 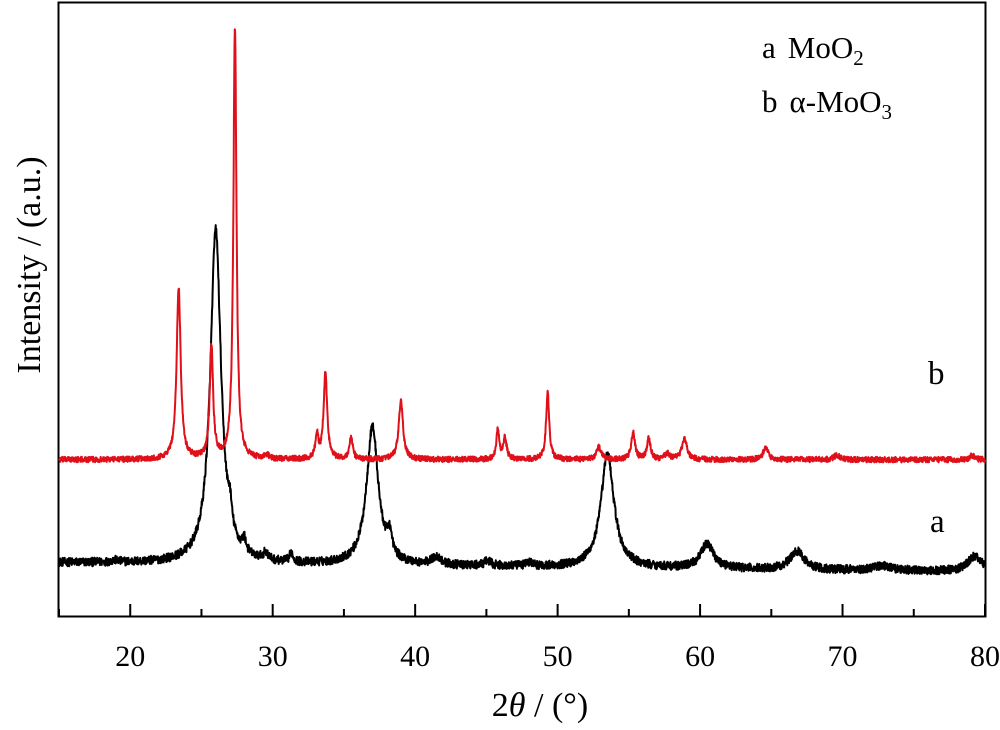 What do you see at coordinates (700, 656) in the screenshot?
I see `x-tick-label: 60` at bounding box center [700, 656].